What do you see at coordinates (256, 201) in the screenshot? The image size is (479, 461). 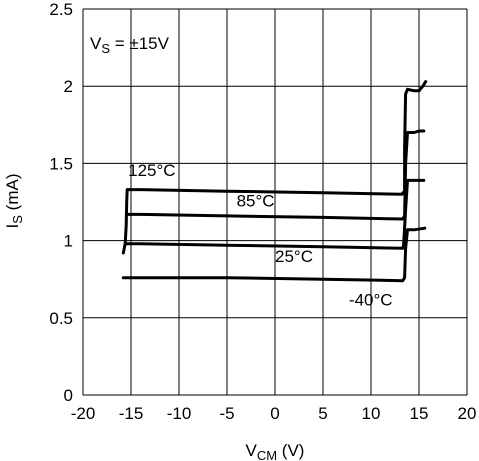 I see `curve-label-1: 85°C` at bounding box center [256, 201].